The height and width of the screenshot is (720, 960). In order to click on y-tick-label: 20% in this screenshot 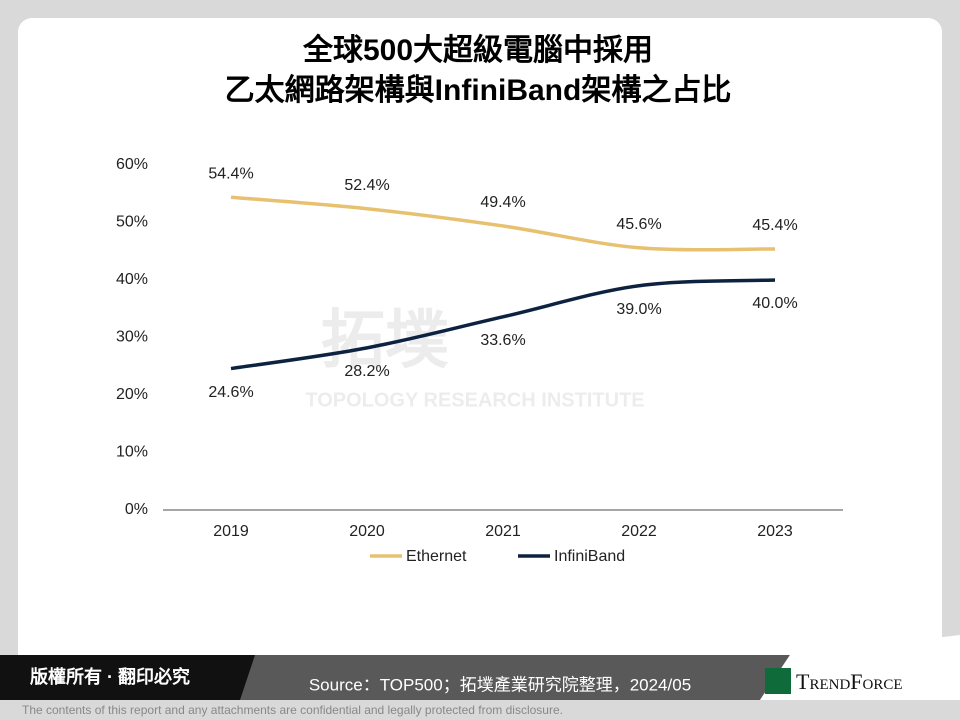, I will do `click(132, 394)`.